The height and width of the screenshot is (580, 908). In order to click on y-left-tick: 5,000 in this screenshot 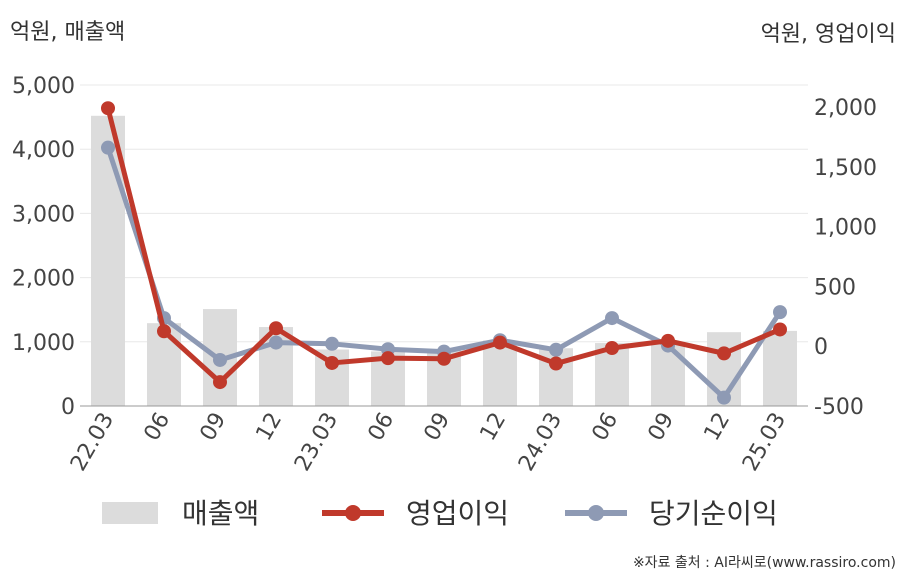, I will do `click(43, 86)`.